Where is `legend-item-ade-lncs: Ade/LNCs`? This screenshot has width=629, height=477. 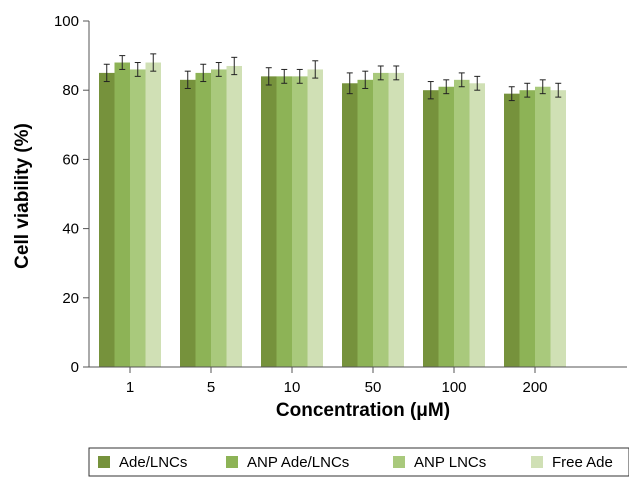 legend-item-ade-lncs: Ade/LNCs is located at coordinates (142, 462).